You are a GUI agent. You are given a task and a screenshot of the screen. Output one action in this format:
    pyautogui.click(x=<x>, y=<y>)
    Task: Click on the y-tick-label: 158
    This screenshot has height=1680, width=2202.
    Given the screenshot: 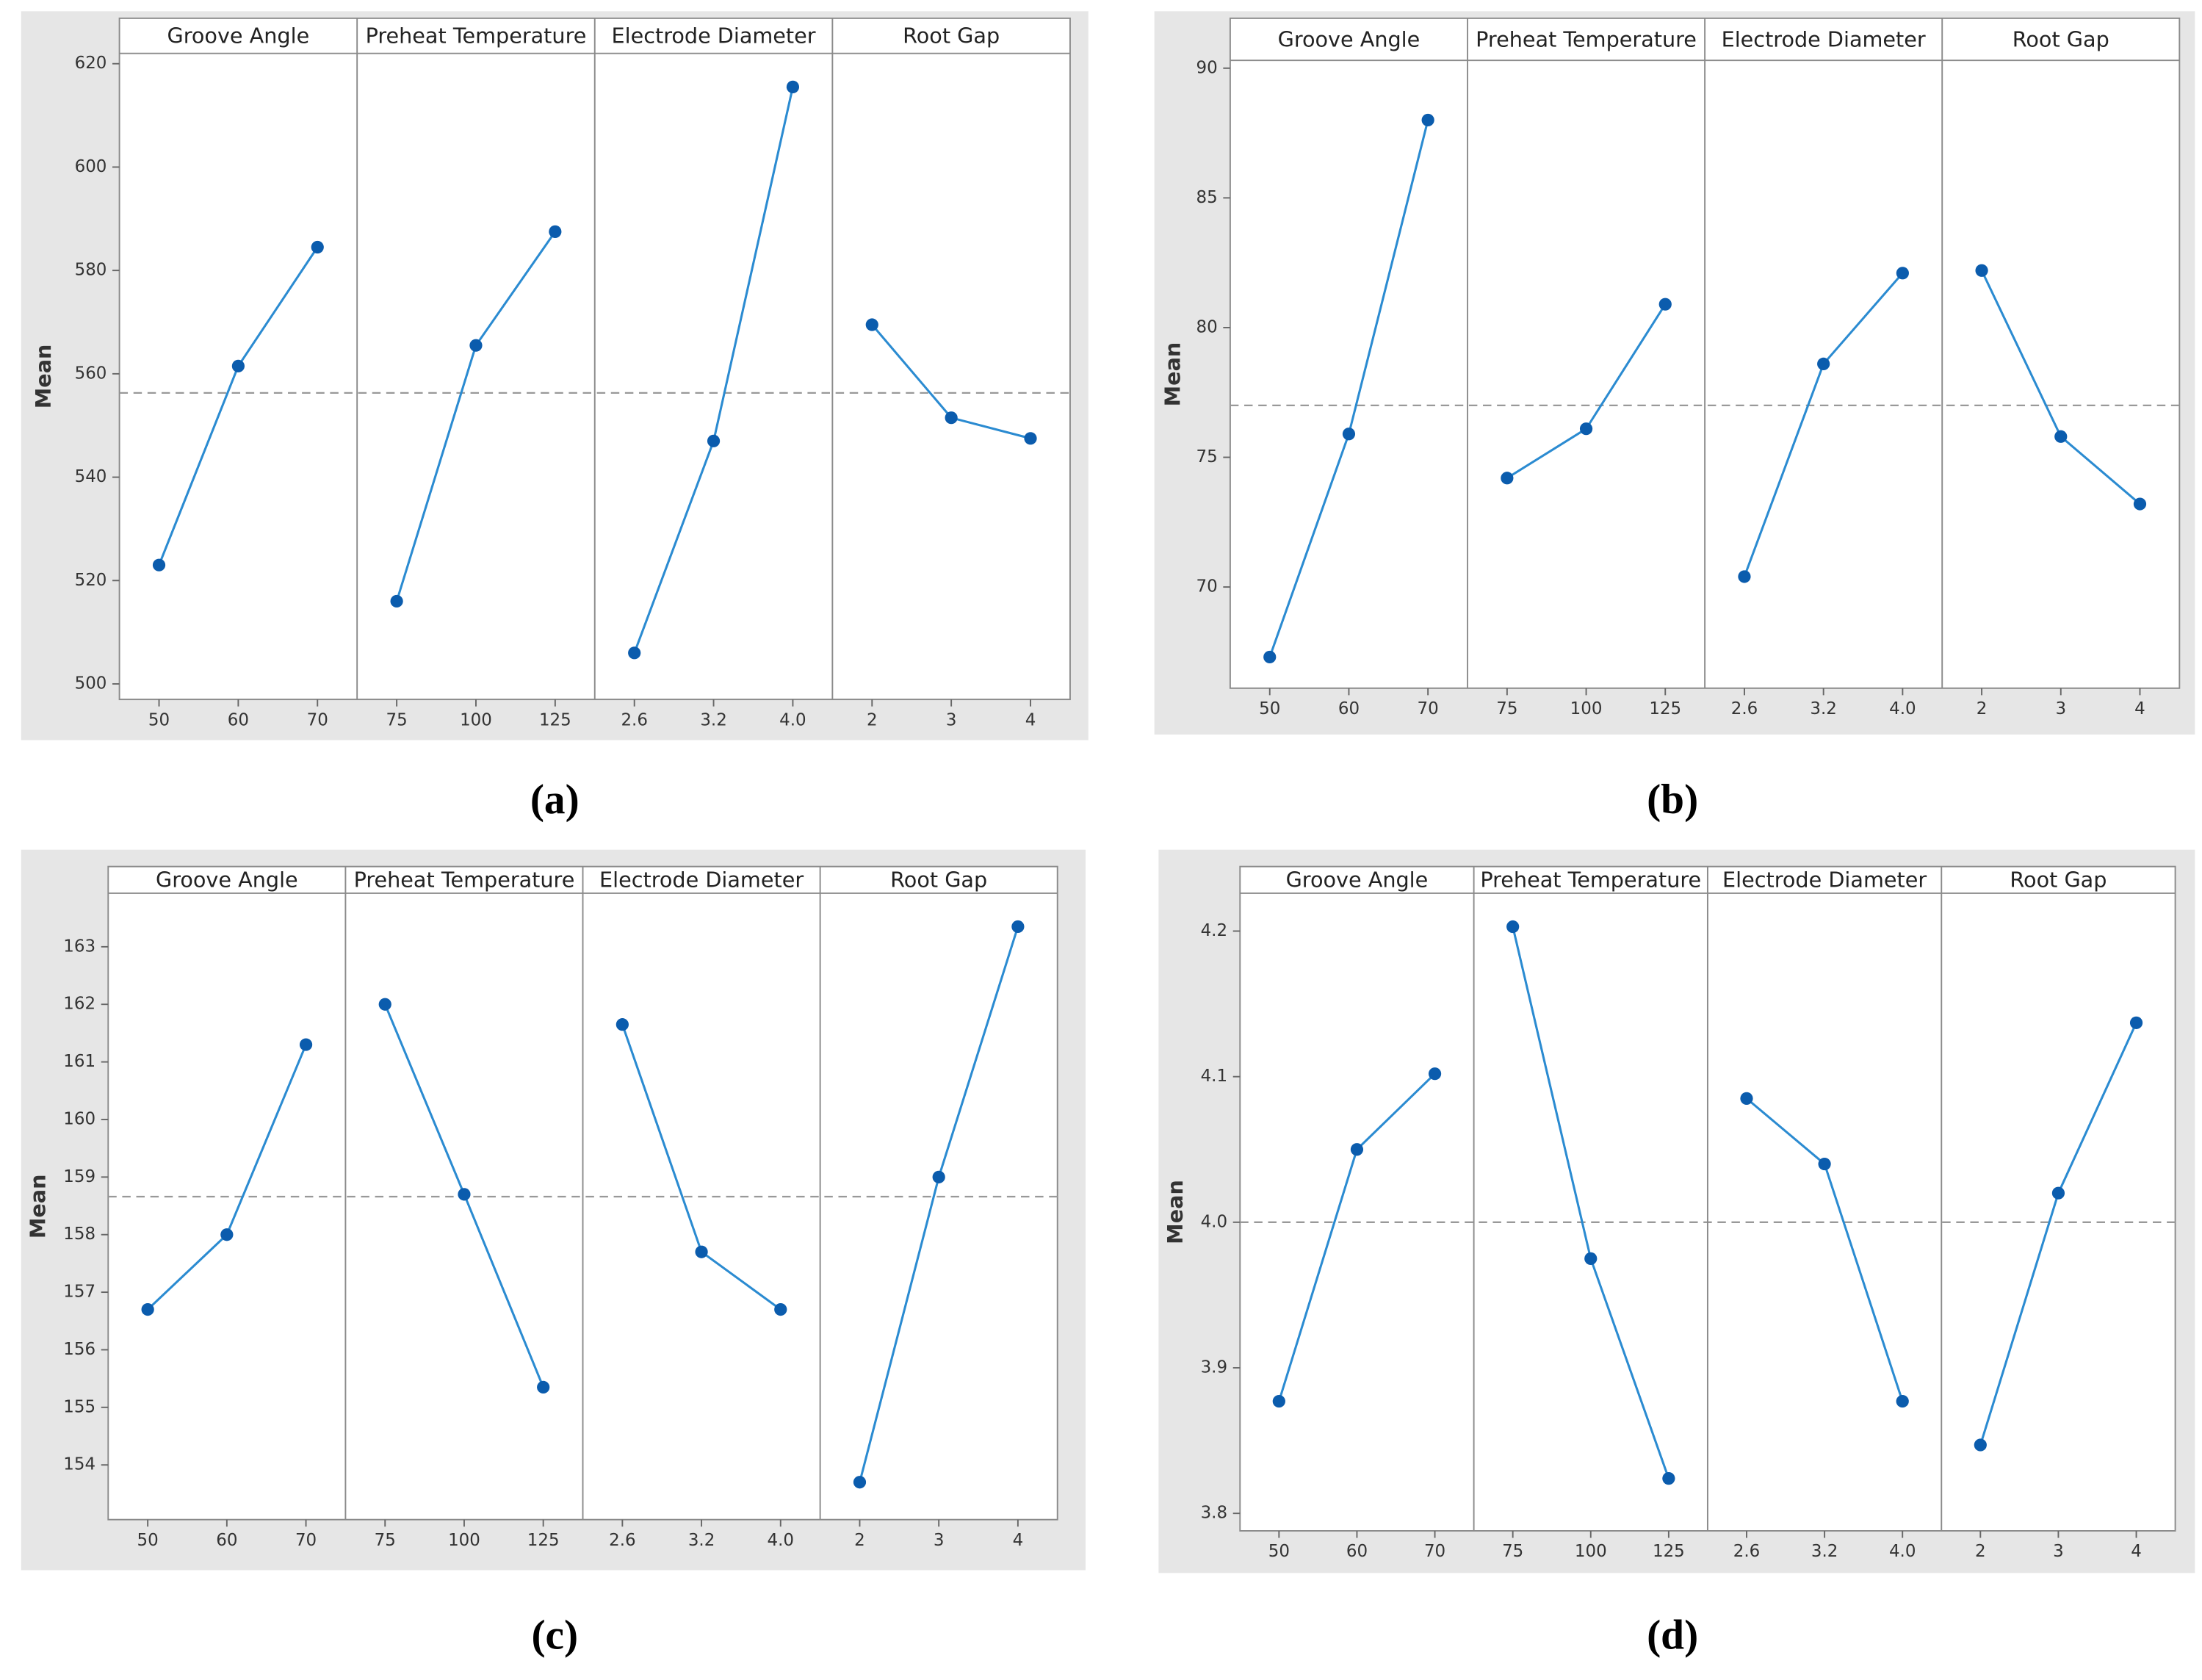 What is the action you would take?
    pyautogui.click(x=79, y=1234)
    